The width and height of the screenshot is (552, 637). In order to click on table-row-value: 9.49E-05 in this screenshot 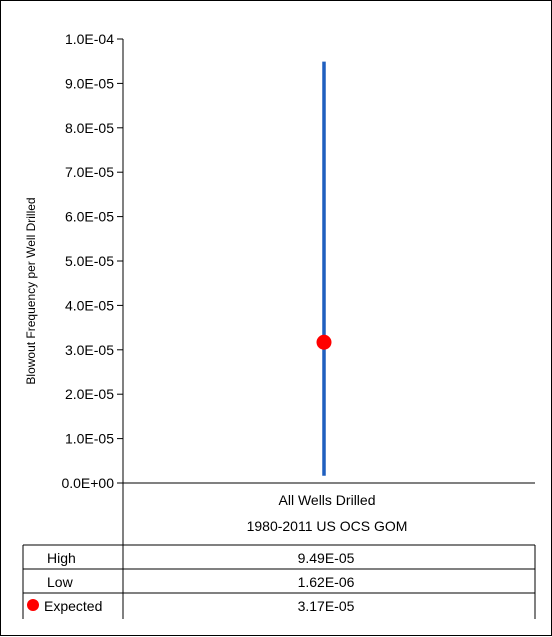, I will do `click(326, 558)`.